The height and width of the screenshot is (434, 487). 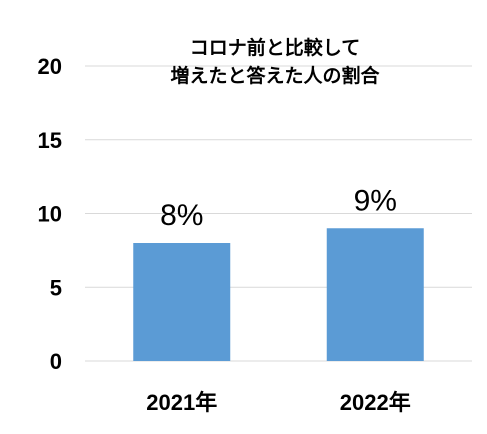 I want to click on category-labels: 2021年 2022年, so click(x=278, y=402).